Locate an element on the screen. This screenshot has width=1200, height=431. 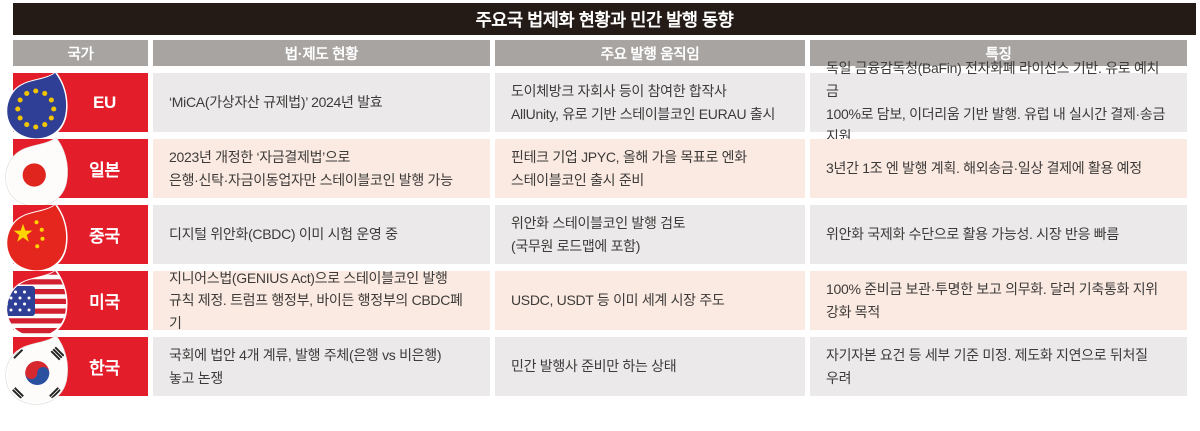
features-cell-china: 위안화 국제화 수단으로 활용 가능성. 시장 반응 빠름 is located at coordinates (998, 234).